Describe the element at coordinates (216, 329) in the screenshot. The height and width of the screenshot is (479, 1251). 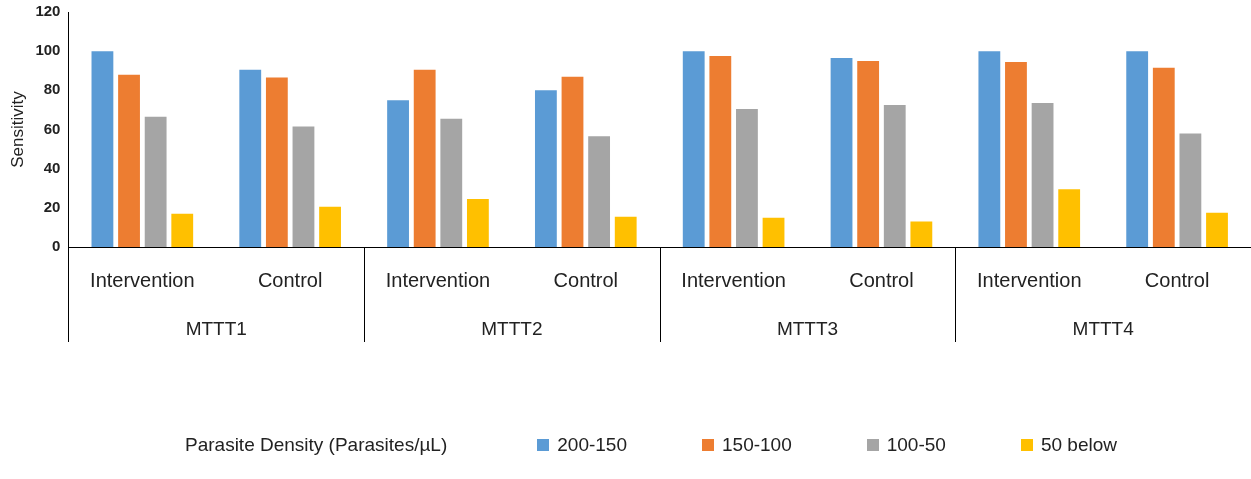
I see `text: MTTT1` at that location.